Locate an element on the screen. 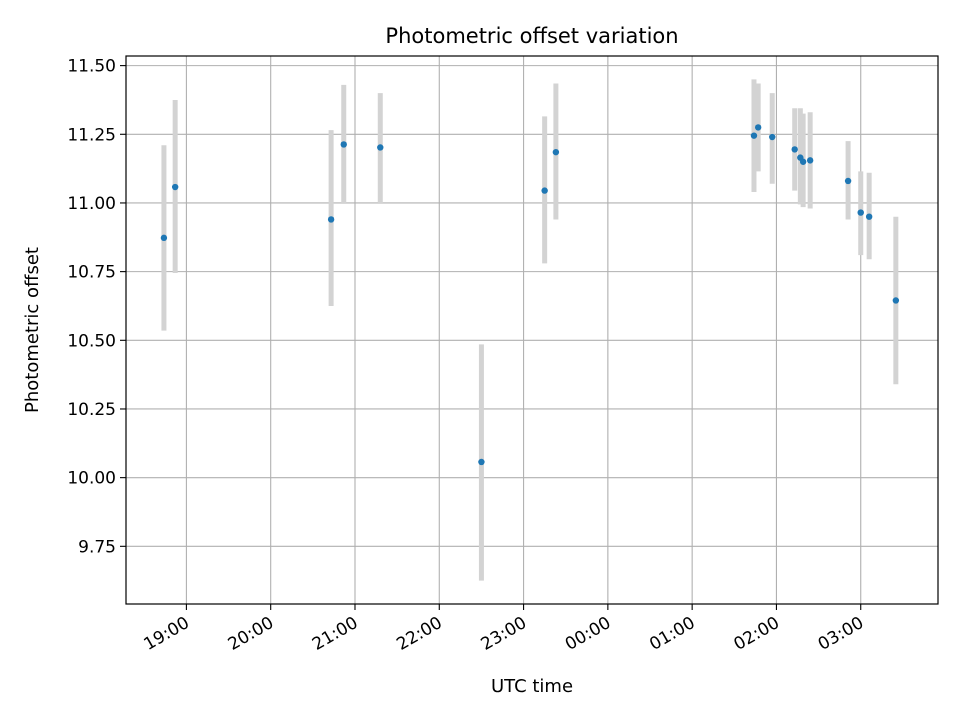  y-axis: 9.75 10.00 10.25 10.50 10.75 11.00 11.25 11.50 is located at coordinates (96, 307).